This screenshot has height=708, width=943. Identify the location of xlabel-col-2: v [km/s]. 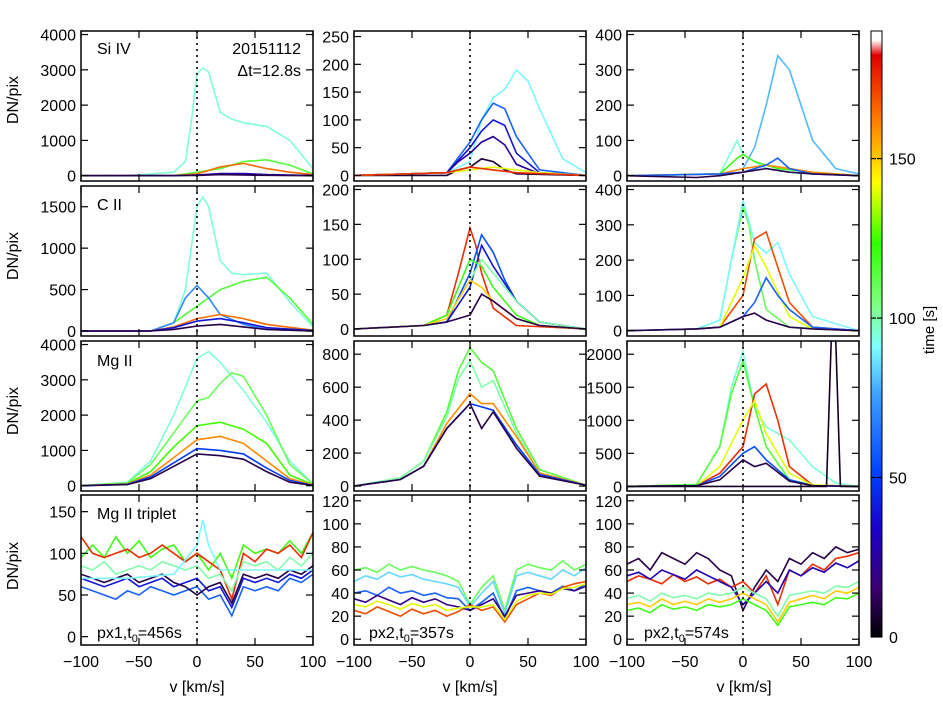
(469, 687).